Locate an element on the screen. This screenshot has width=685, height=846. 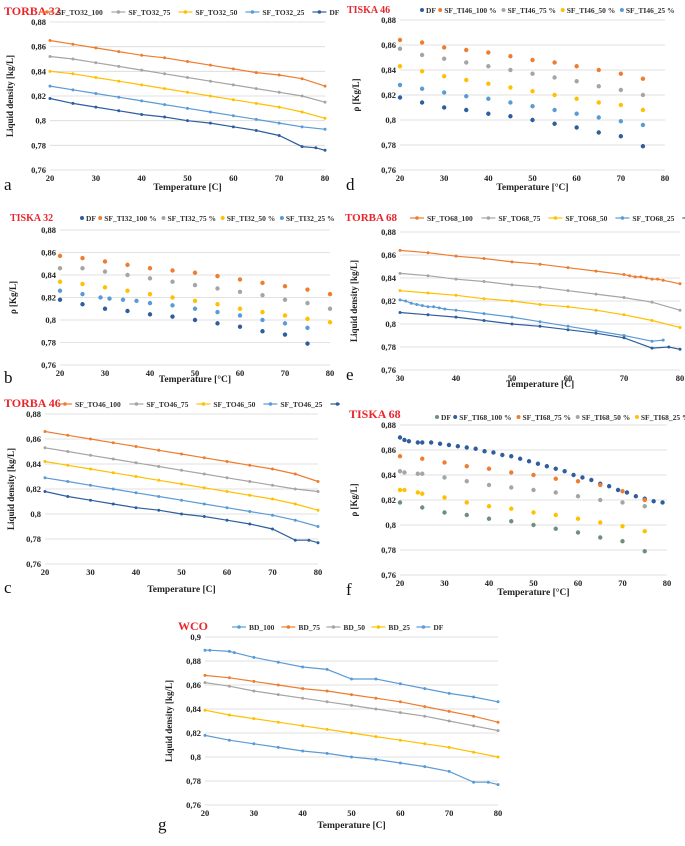
legend-label: SF_TO32_25 is located at coordinates (283, 12).